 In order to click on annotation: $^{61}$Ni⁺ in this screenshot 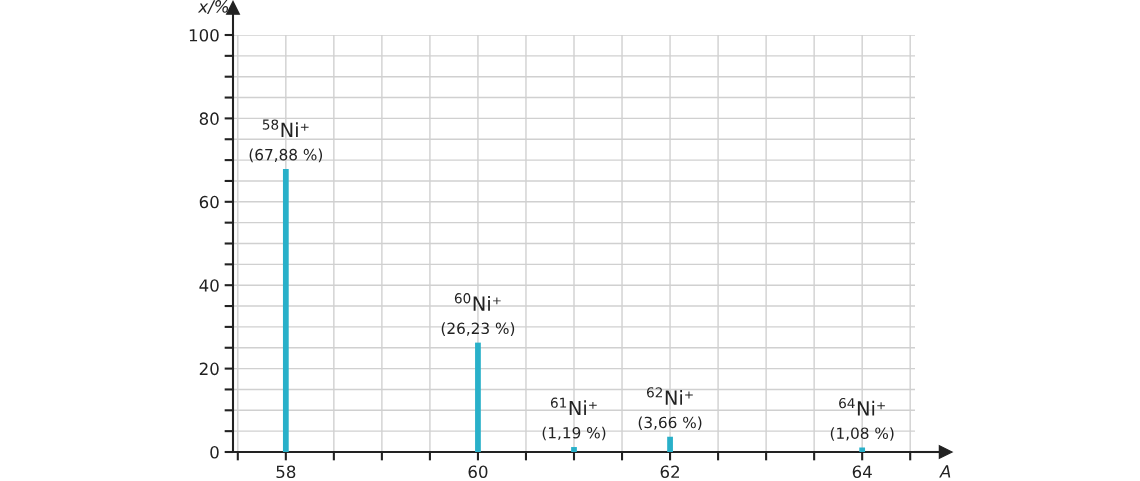, I will do `click(573, 406)`.